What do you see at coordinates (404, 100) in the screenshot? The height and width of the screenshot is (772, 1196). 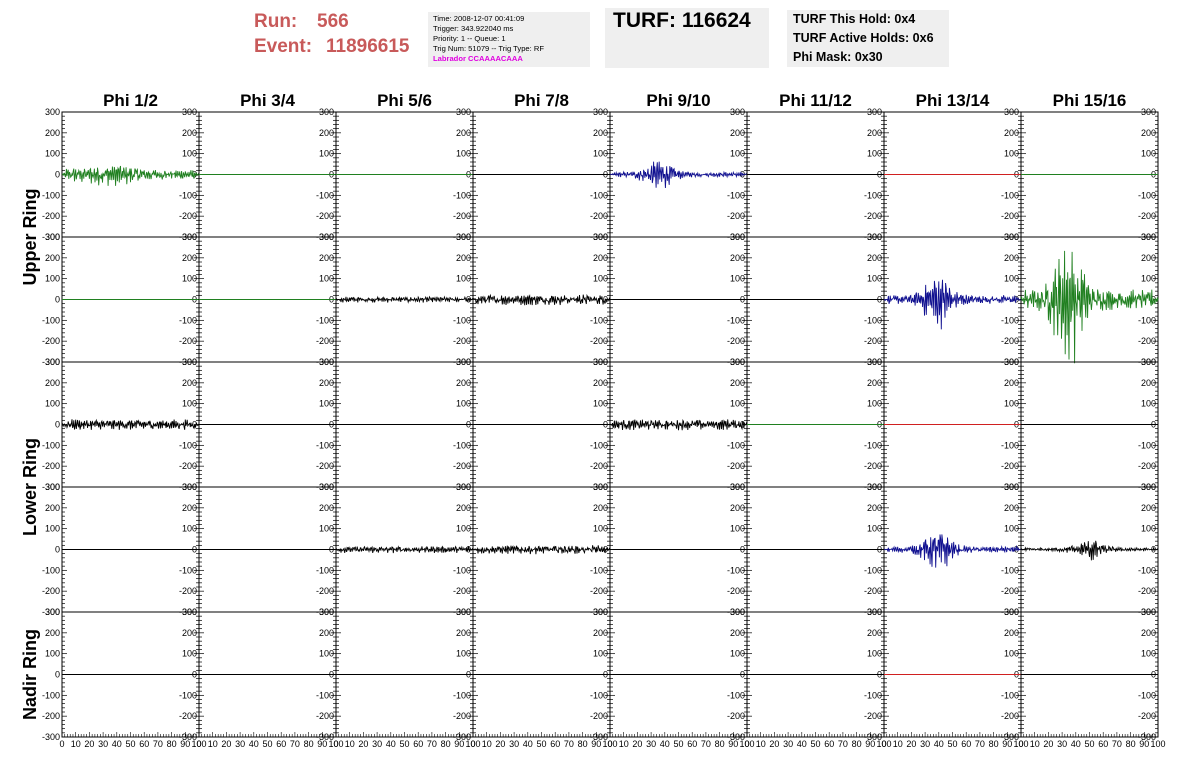 I see `column-title: Phi 5/6` at bounding box center [404, 100].